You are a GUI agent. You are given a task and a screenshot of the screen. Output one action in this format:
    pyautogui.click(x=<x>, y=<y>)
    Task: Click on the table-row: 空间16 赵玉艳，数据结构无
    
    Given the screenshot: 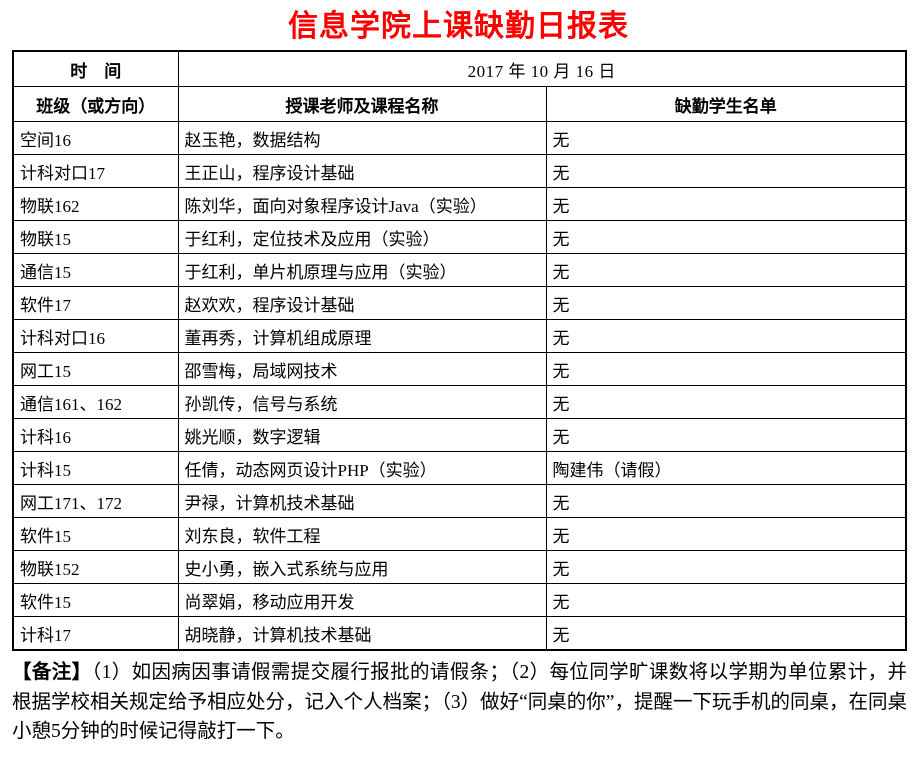 What is the action you would take?
    pyautogui.click(x=459, y=138)
    